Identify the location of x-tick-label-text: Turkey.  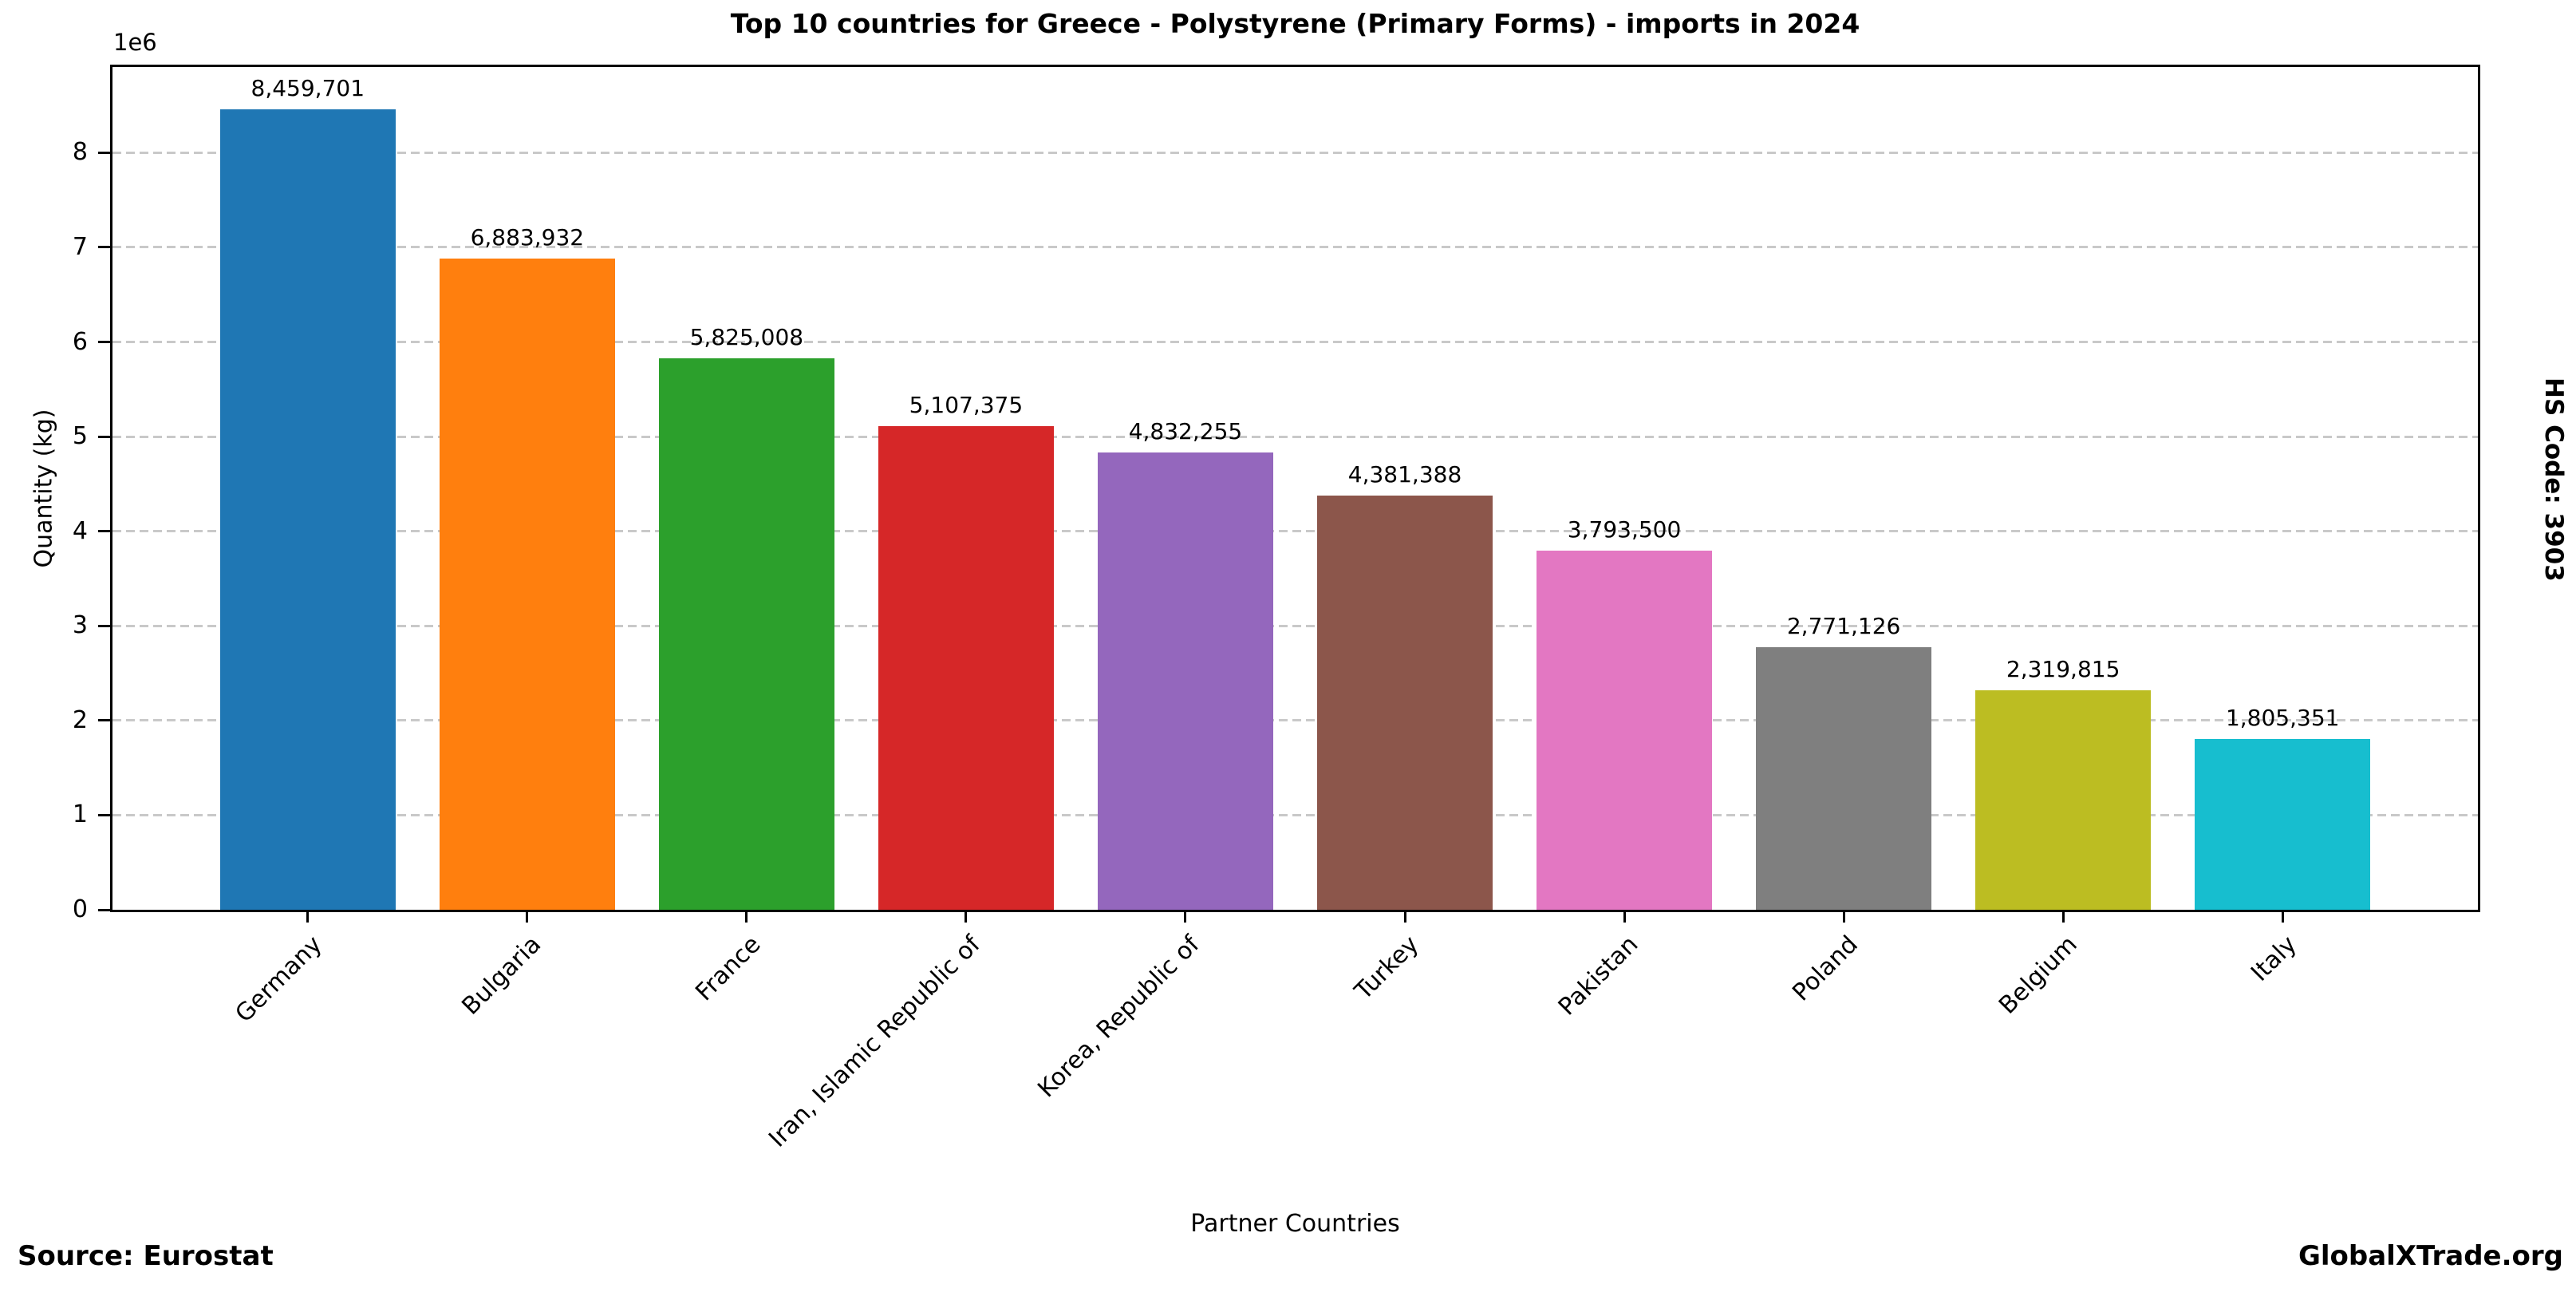
(1387, 968).